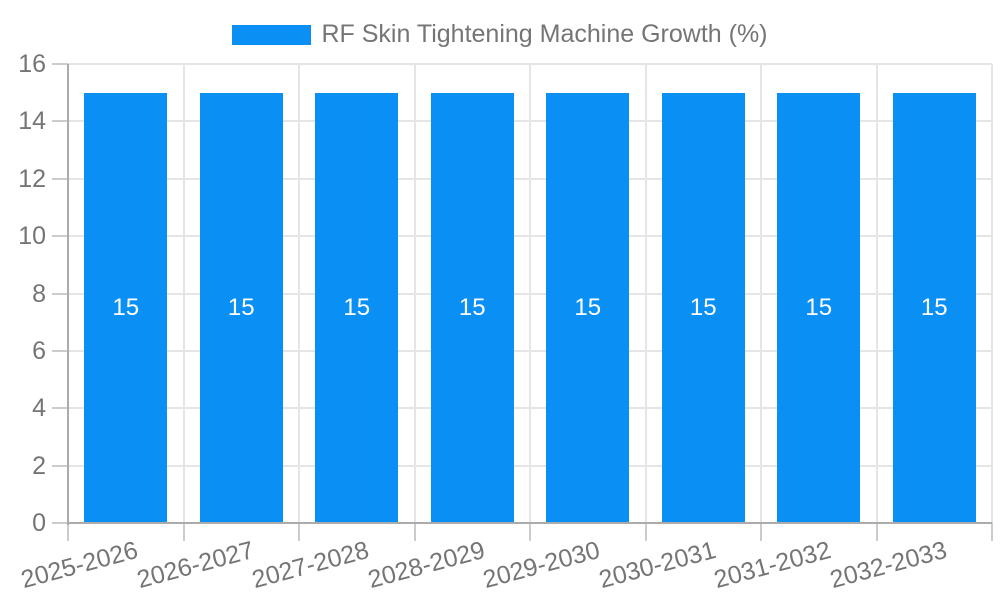 Image resolution: width=1000 pixels, height=600 pixels. I want to click on x-axis-line, so click(530, 523).